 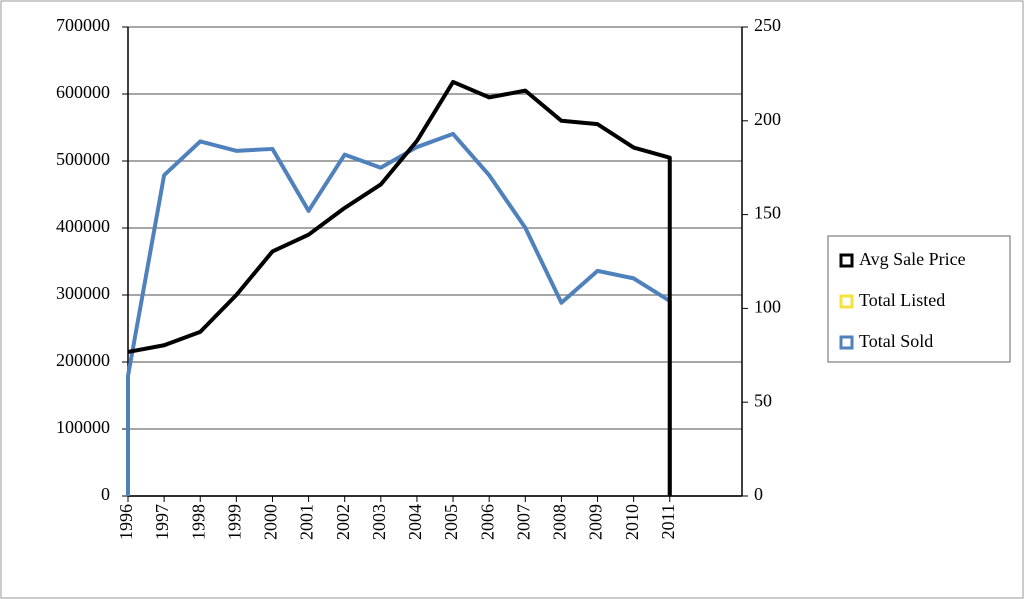 I want to click on legend-label: Total Listed, so click(x=902, y=300).